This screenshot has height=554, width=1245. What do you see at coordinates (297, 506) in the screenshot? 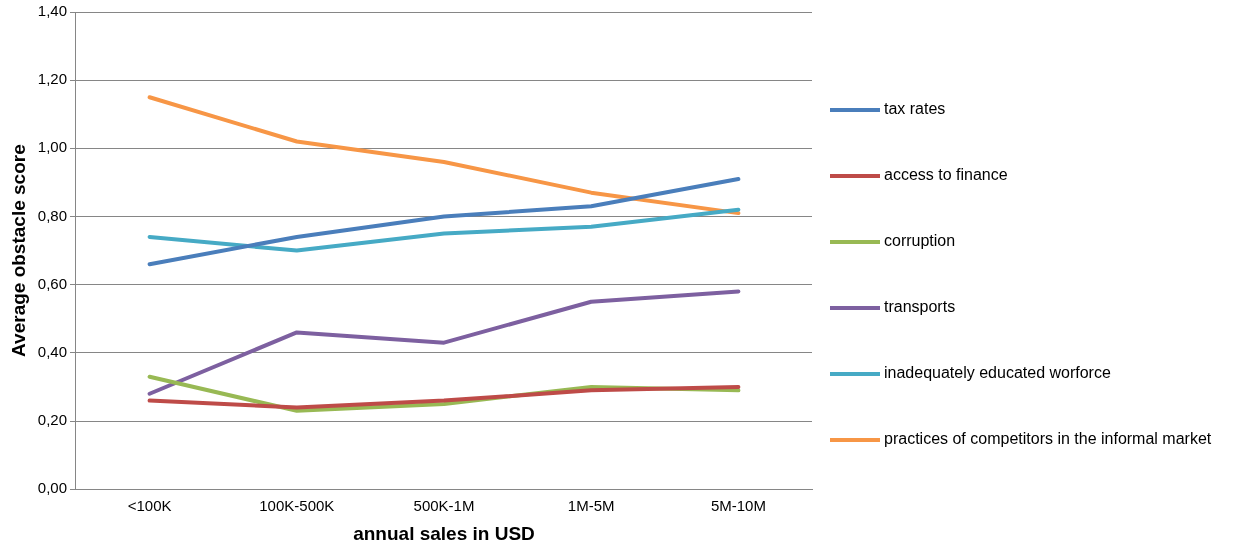
I see `x-tick-label: 100K-500K` at bounding box center [297, 506].